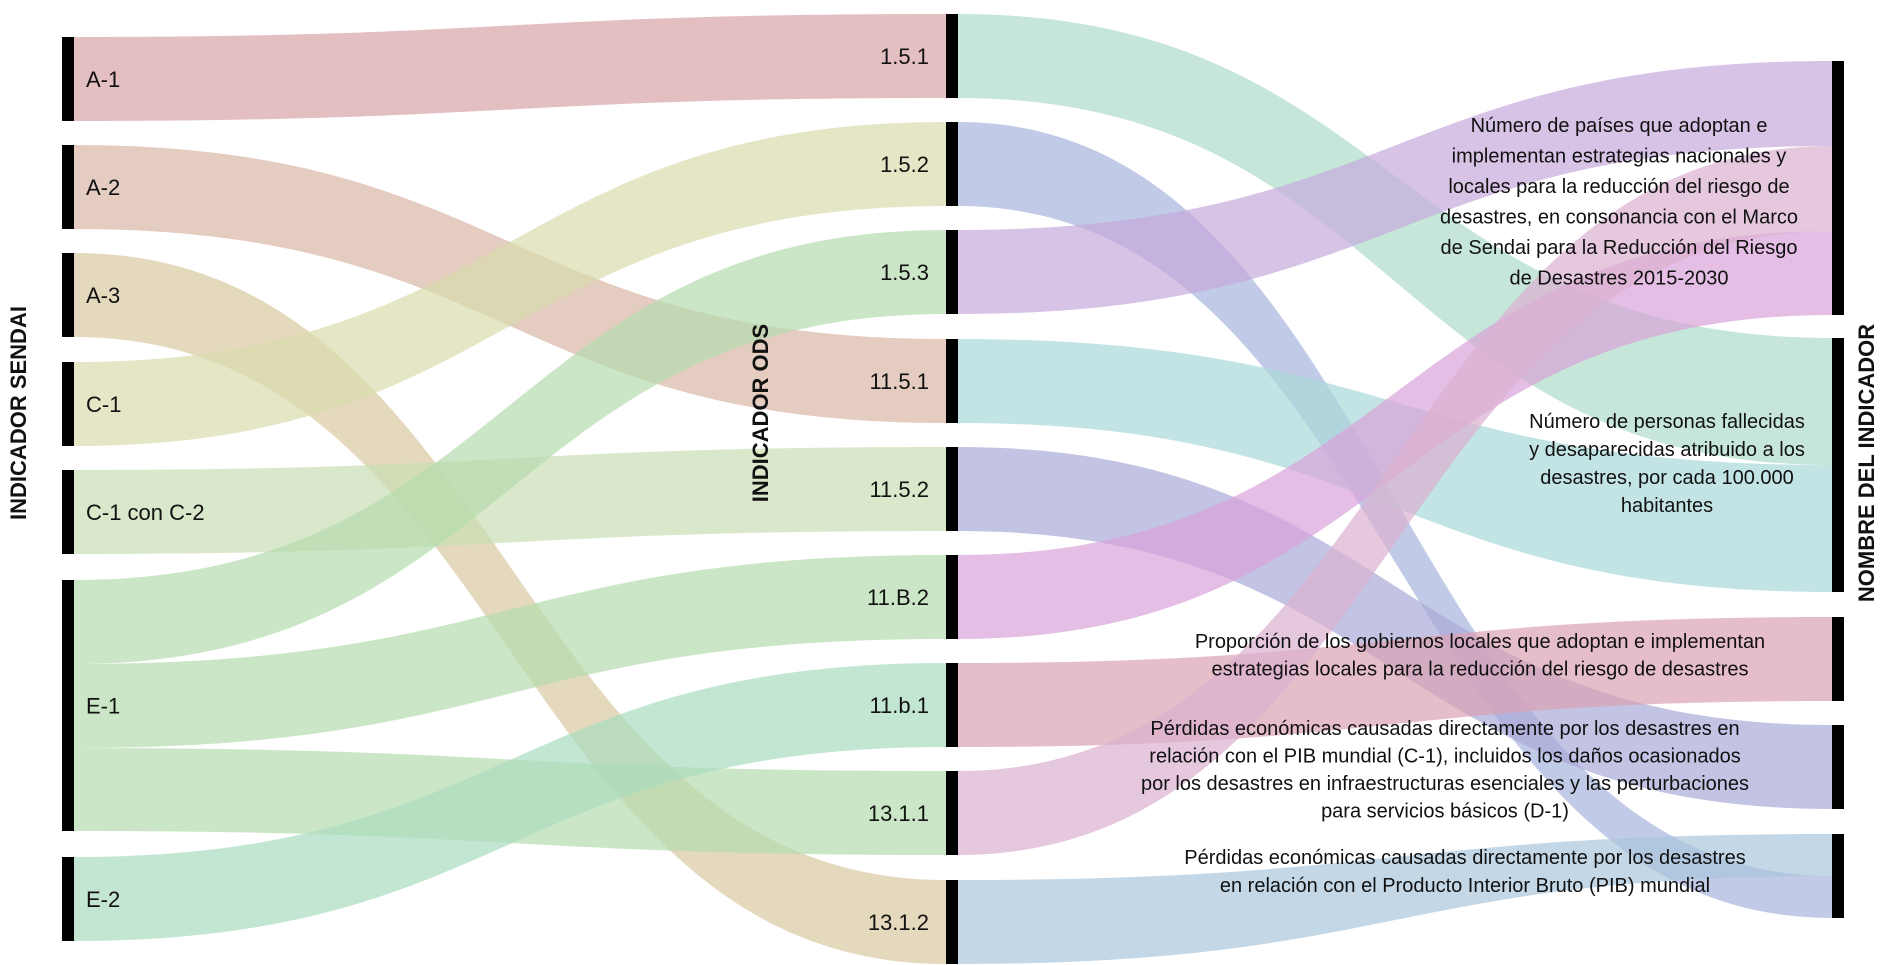  I want to click on node-nombre-n1, so click(1838, 188).